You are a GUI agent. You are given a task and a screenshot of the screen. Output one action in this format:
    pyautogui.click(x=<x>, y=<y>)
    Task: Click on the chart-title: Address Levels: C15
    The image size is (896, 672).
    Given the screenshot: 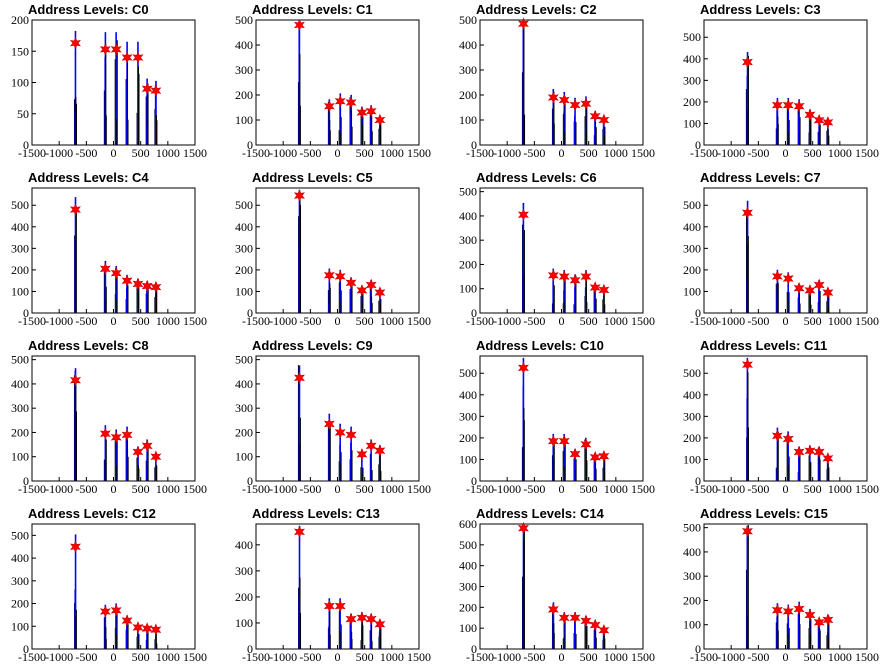 What is the action you would take?
    pyautogui.click(x=764, y=513)
    